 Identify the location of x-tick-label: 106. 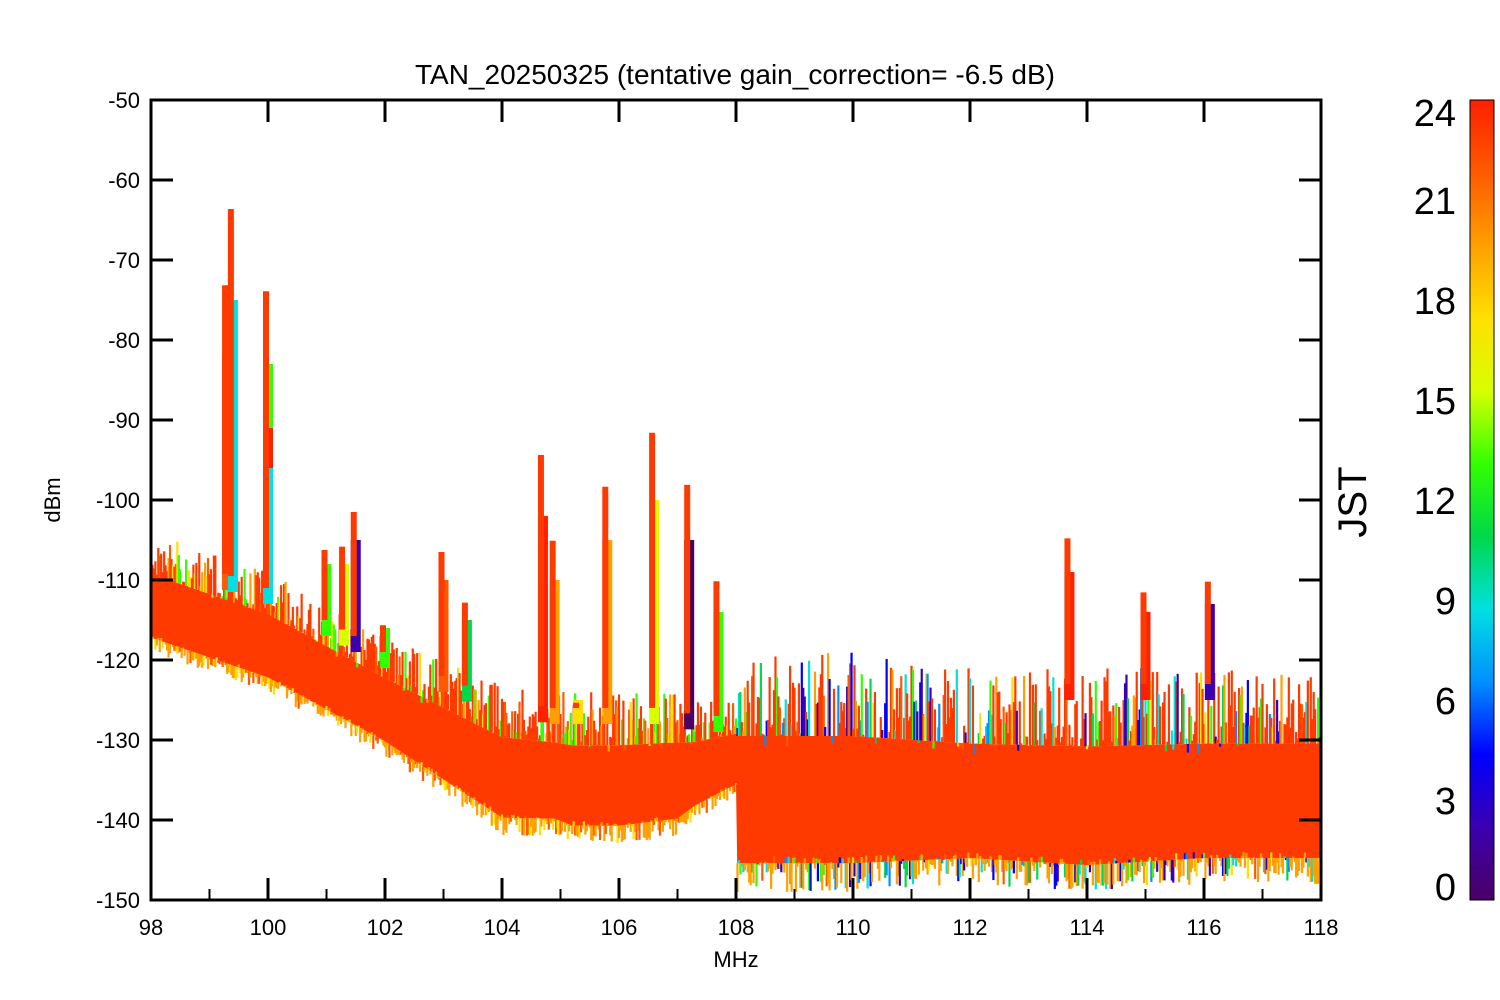
(619, 927).